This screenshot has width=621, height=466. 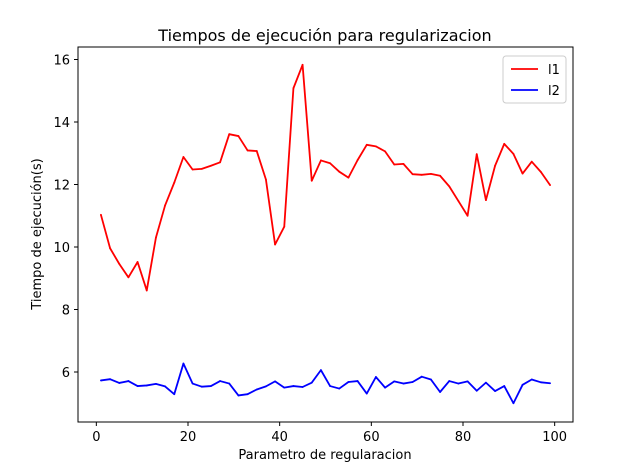 I want to click on x-tick-label: 100, so click(x=554, y=437).